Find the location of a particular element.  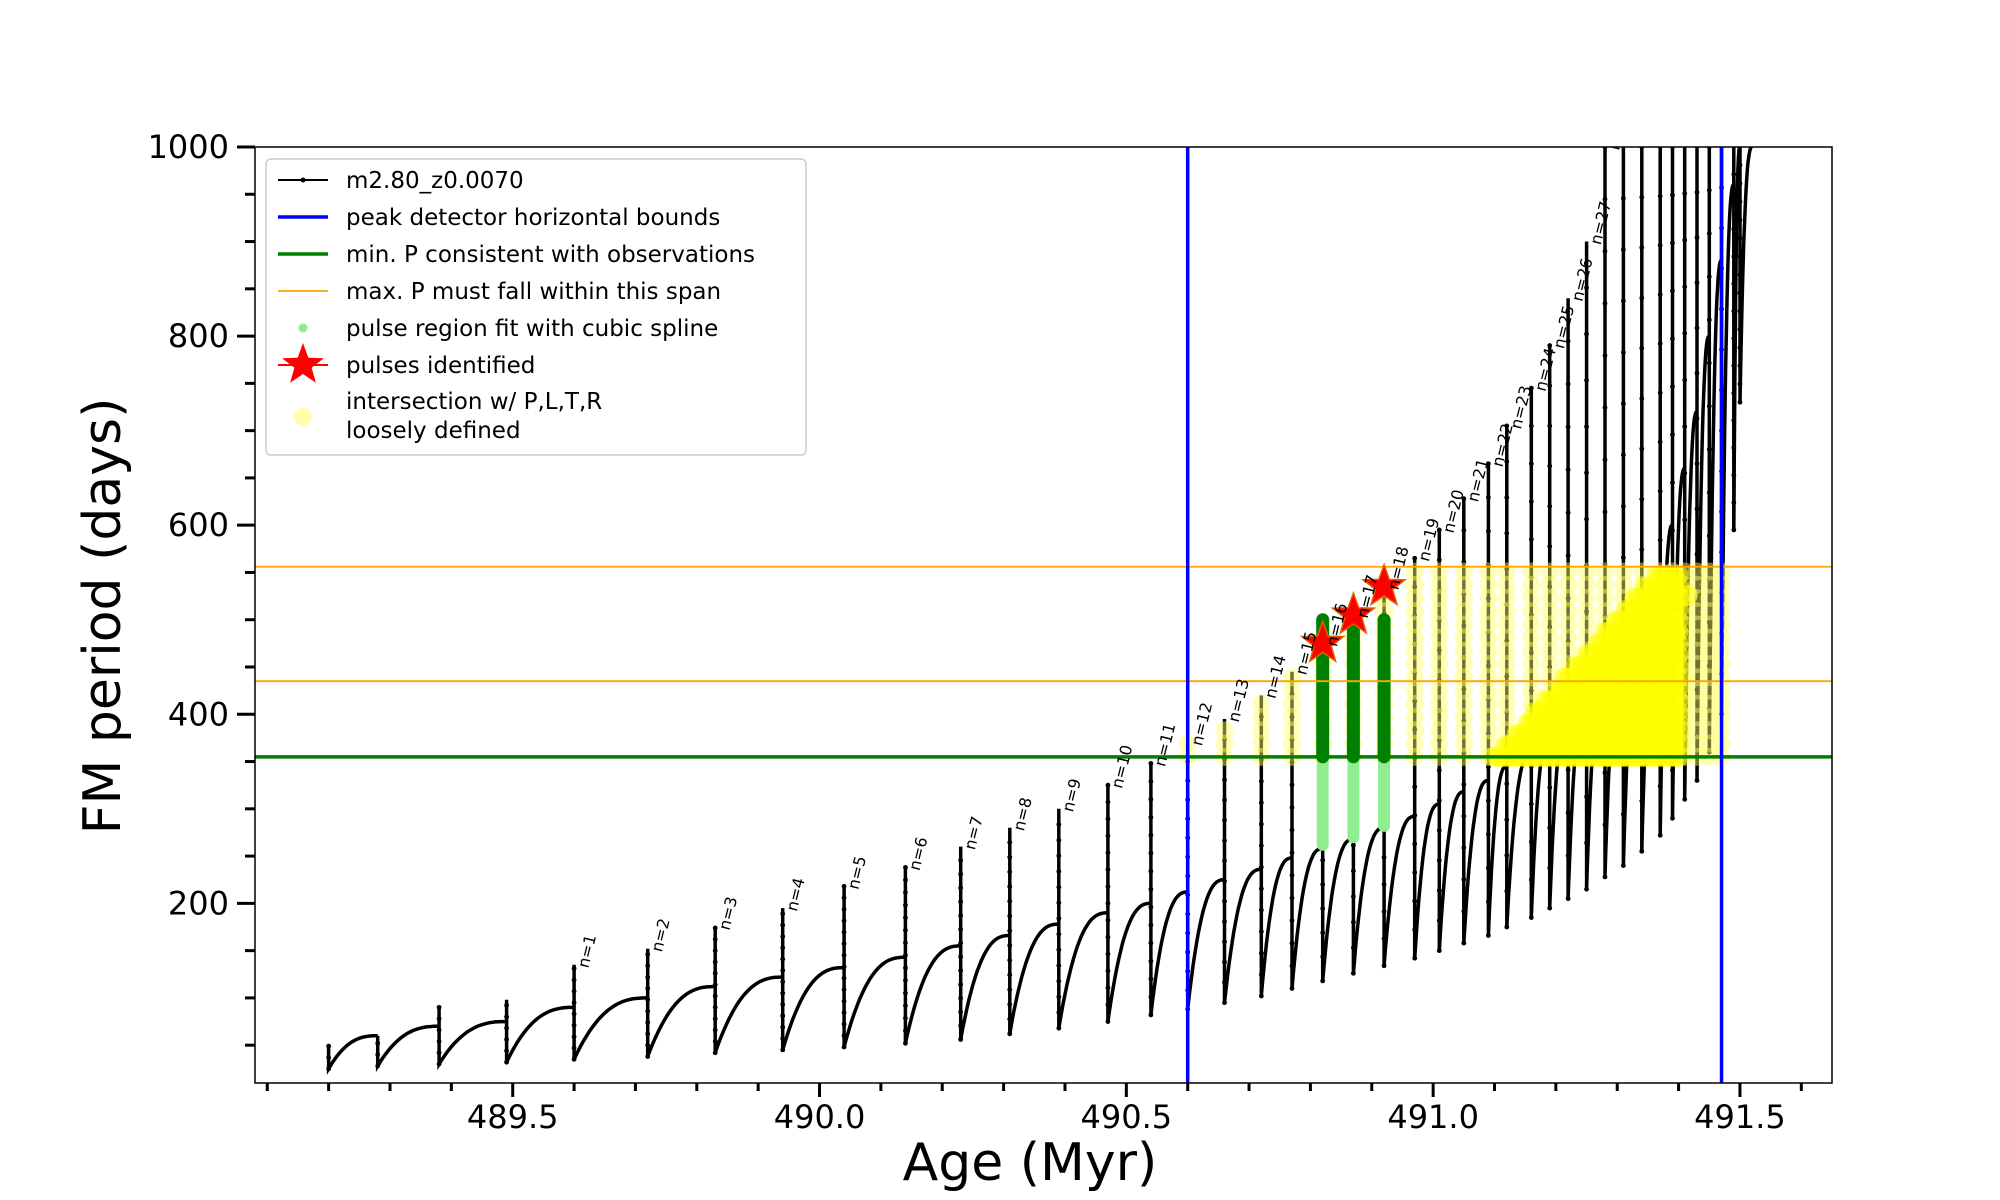

pulse-label: n=4 is located at coordinates (795, 894).